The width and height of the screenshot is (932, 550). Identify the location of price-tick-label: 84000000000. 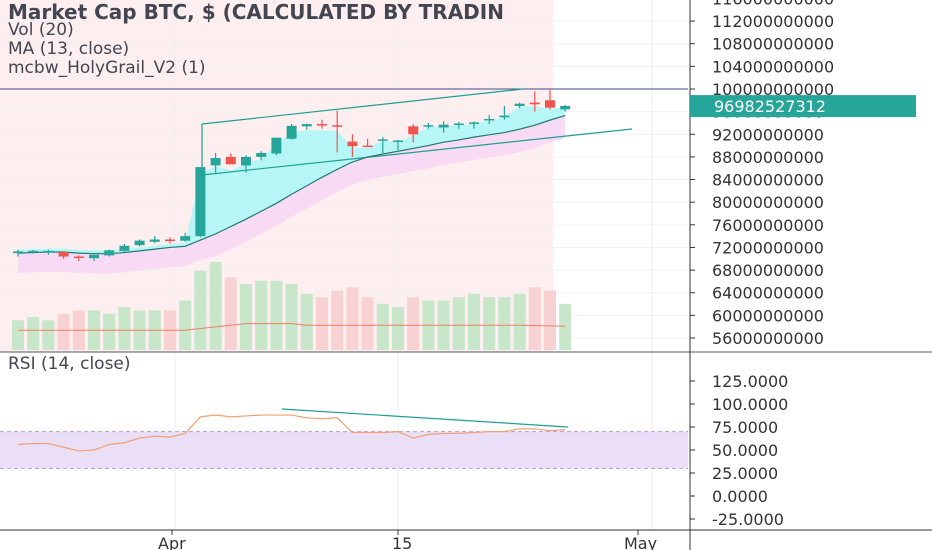
(768, 180).